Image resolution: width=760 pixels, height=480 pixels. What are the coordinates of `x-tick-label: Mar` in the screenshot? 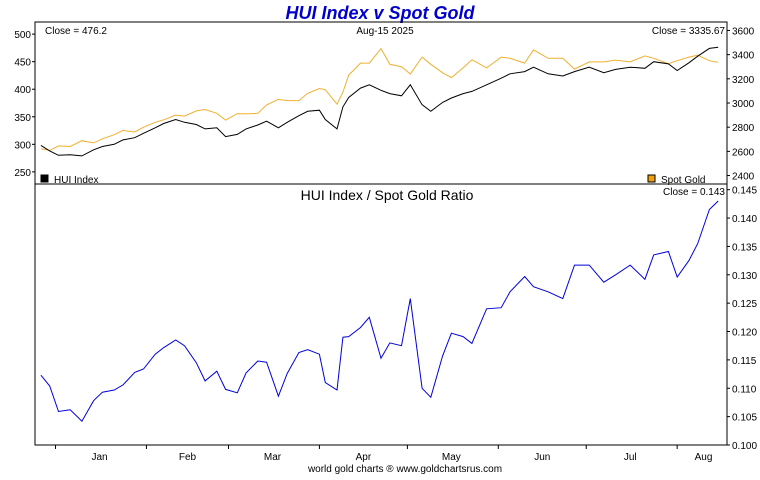 It's located at (273, 457).